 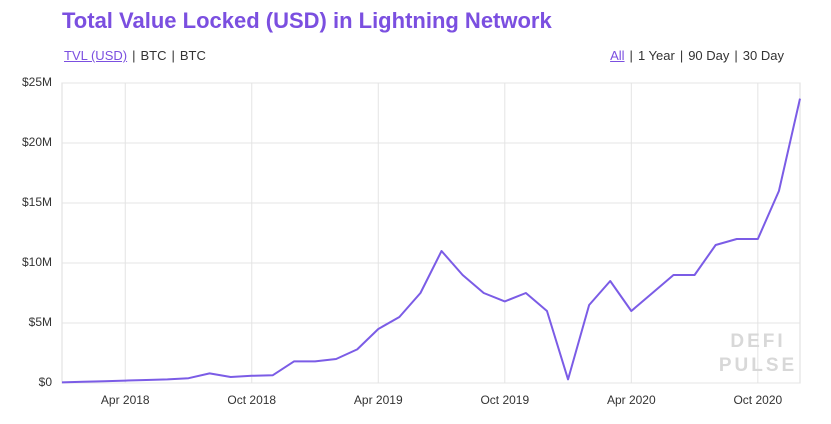 What do you see at coordinates (37, 142) in the screenshot?
I see `y-tick-label: $20M` at bounding box center [37, 142].